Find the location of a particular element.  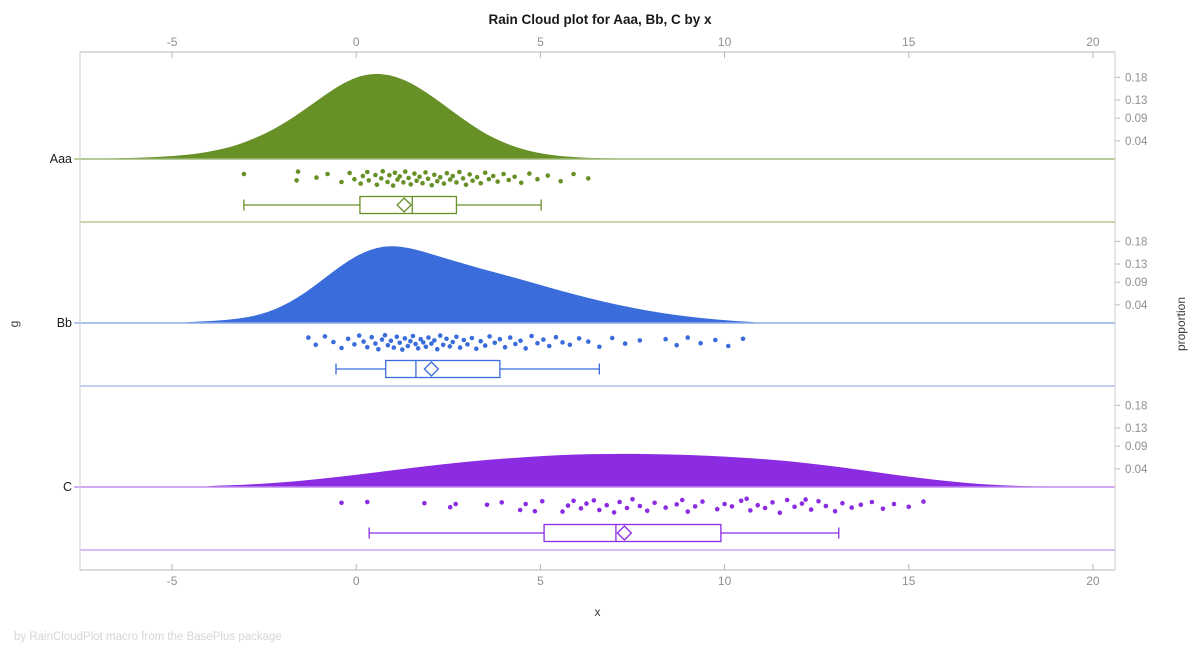

x-axis-bottom-tick-label: -5 is located at coordinates (172, 581).